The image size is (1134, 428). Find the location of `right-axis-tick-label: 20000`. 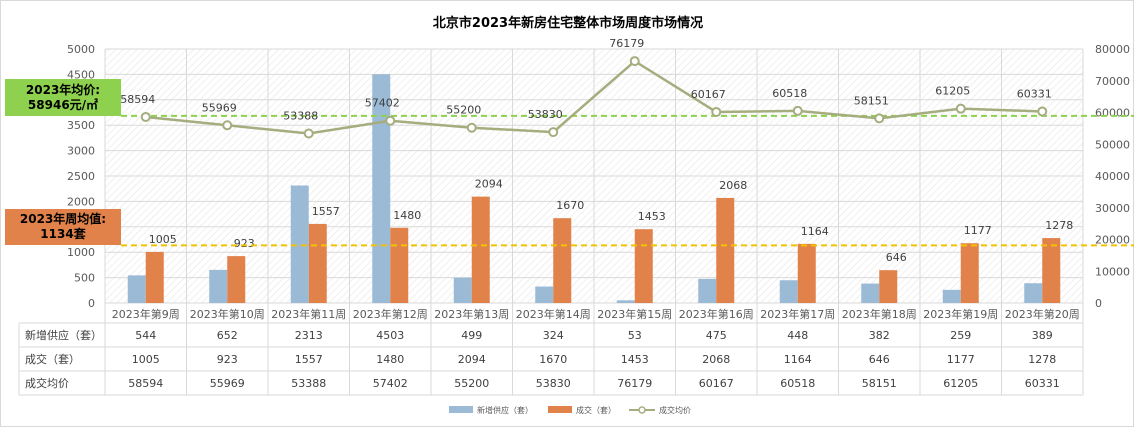

right-axis-tick-label: 20000 is located at coordinates (1112, 240).